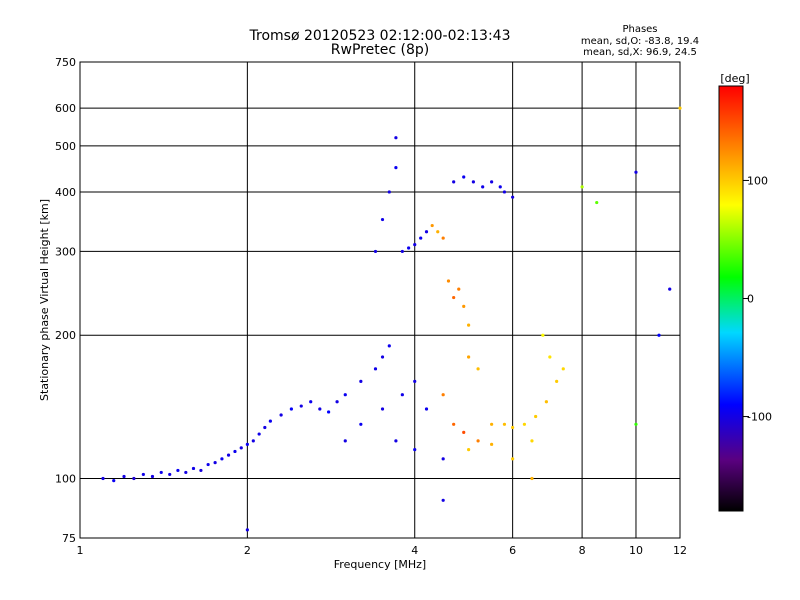  What do you see at coordinates (65, 62) in the screenshot?
I see `y-tick-label: 750` at bounding box center [65, 62].